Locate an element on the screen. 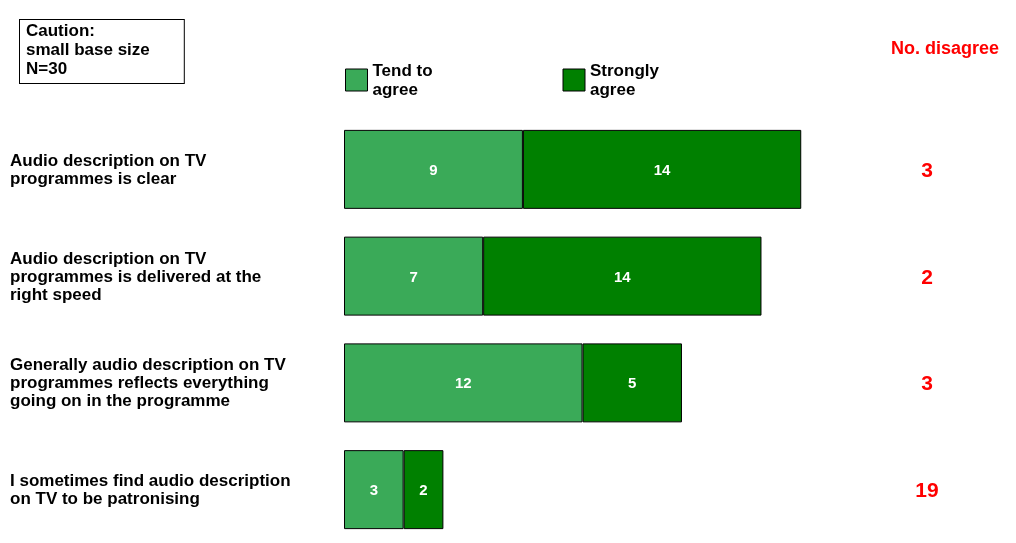 The width and height of the screenshot is (1016, 543). y-tick-label: I sometimes find audio description on TV to be patronising is located at coordinates (153, 490).